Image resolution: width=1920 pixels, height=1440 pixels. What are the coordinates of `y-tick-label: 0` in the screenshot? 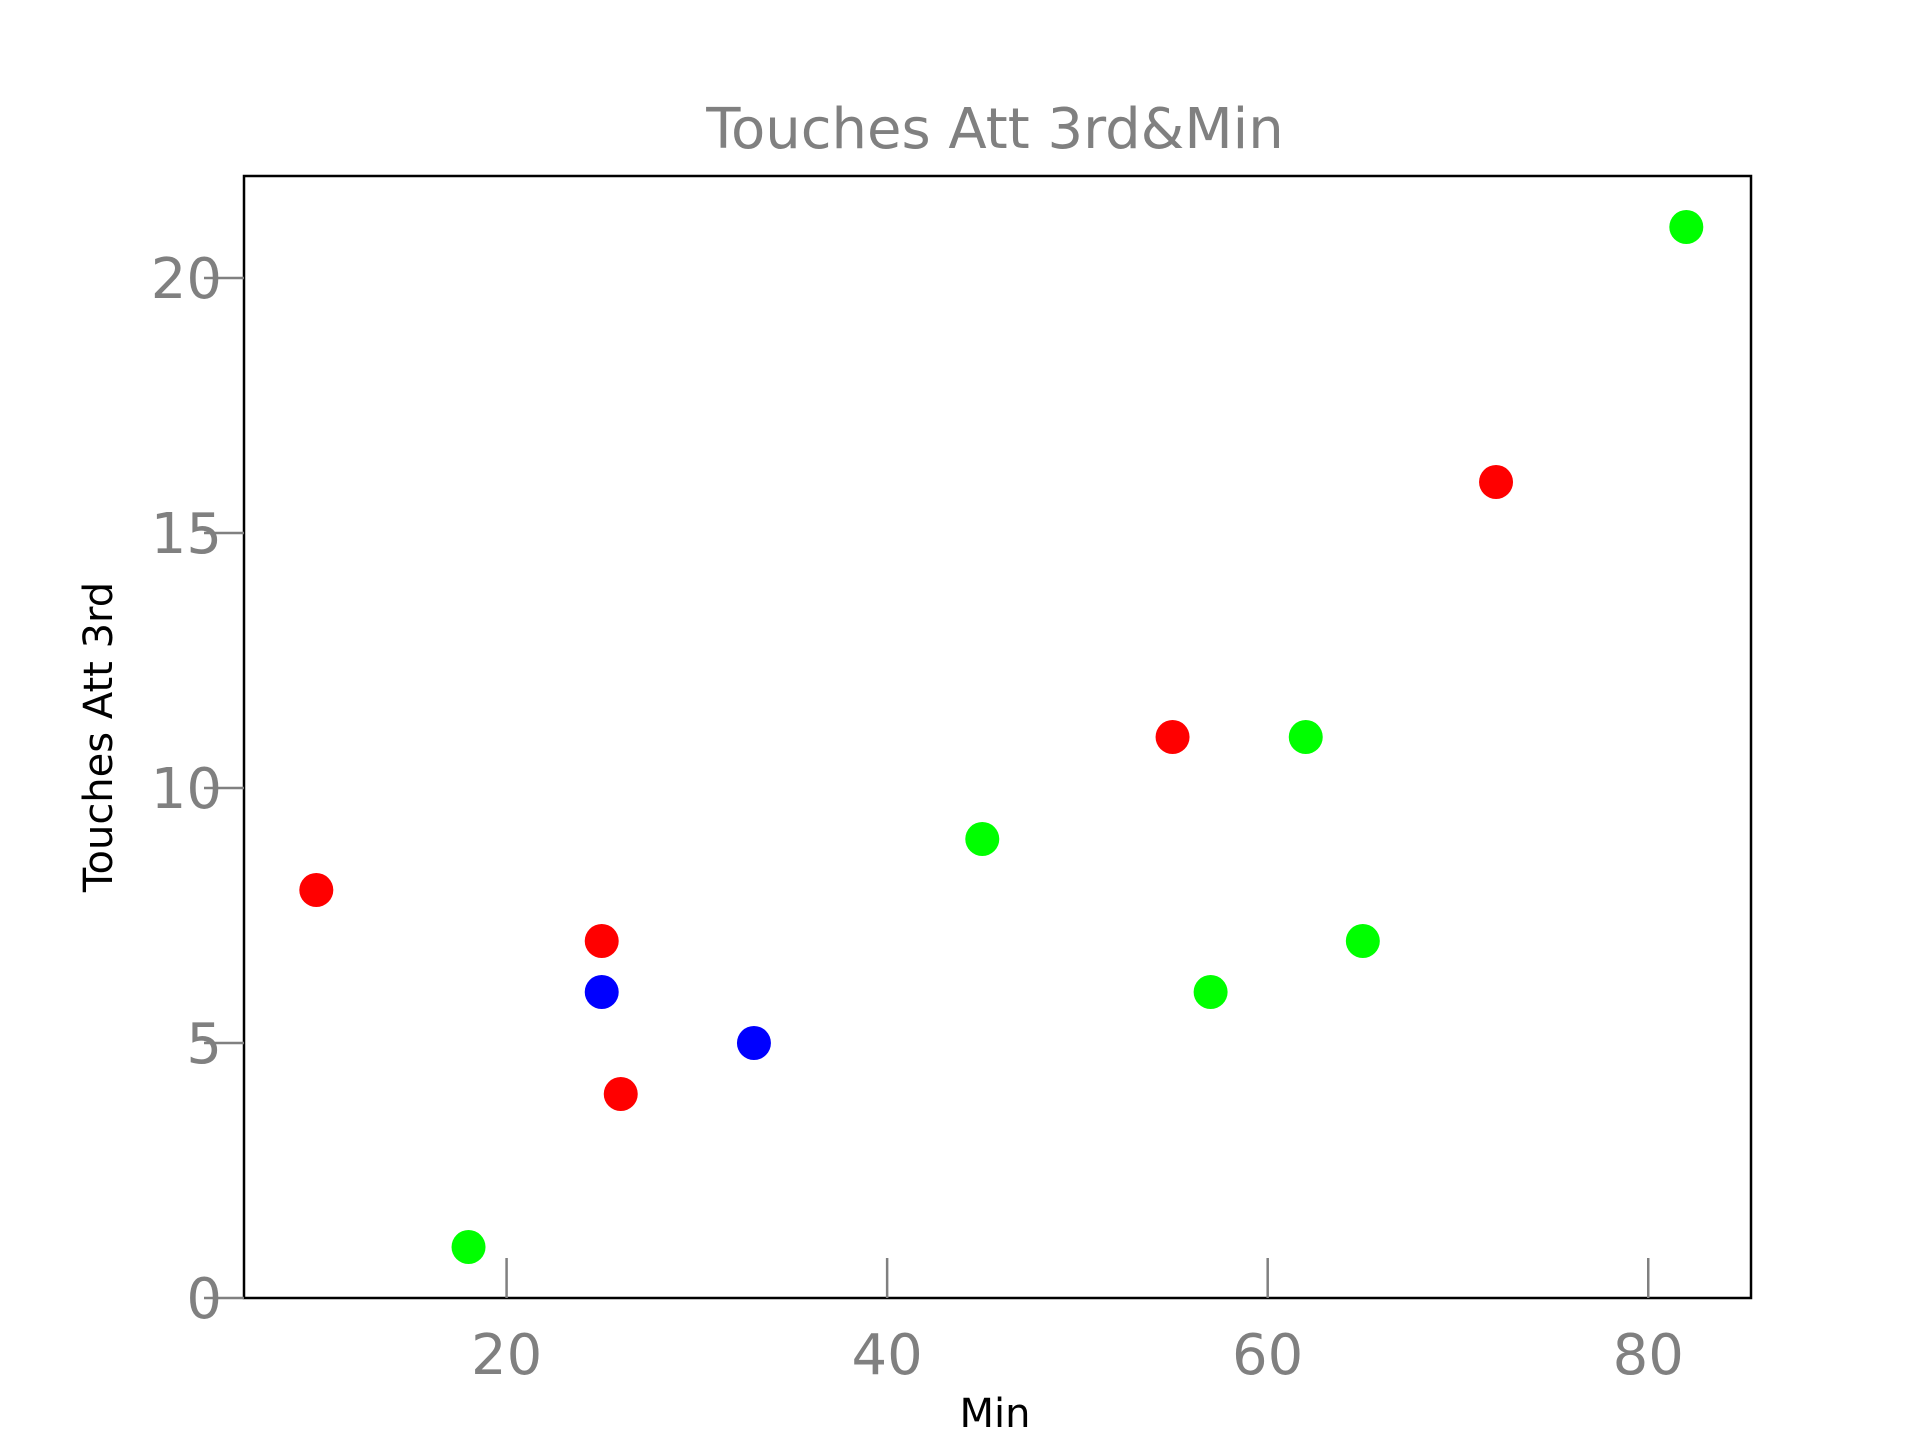 It's located at (204, 1299).